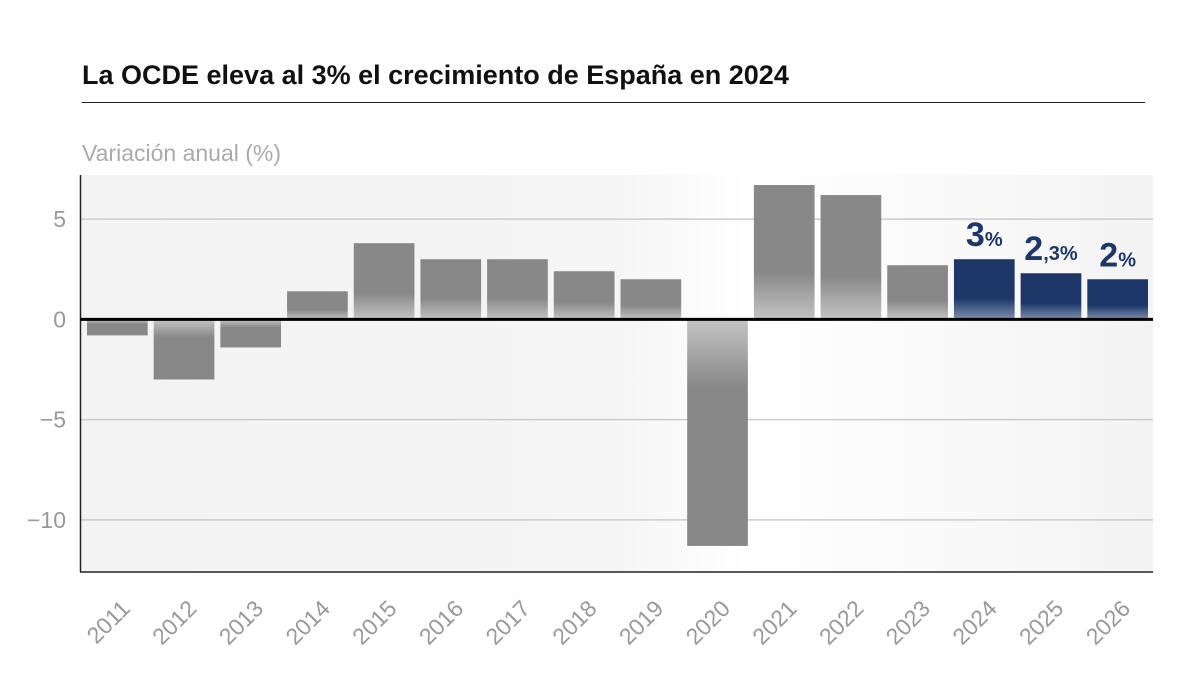 The width and height of the screenshot is (1200, 675). I want to click on y-tick-label: 5, so click(59, 219).